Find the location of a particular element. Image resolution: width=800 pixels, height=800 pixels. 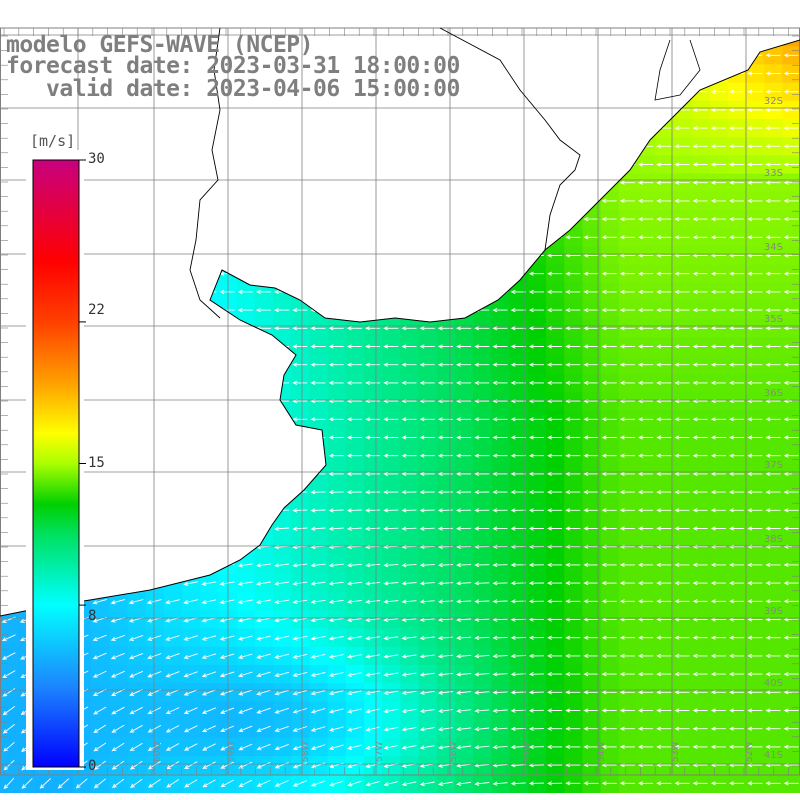

longitude-label: 54W is located at coordinates (602, 752).